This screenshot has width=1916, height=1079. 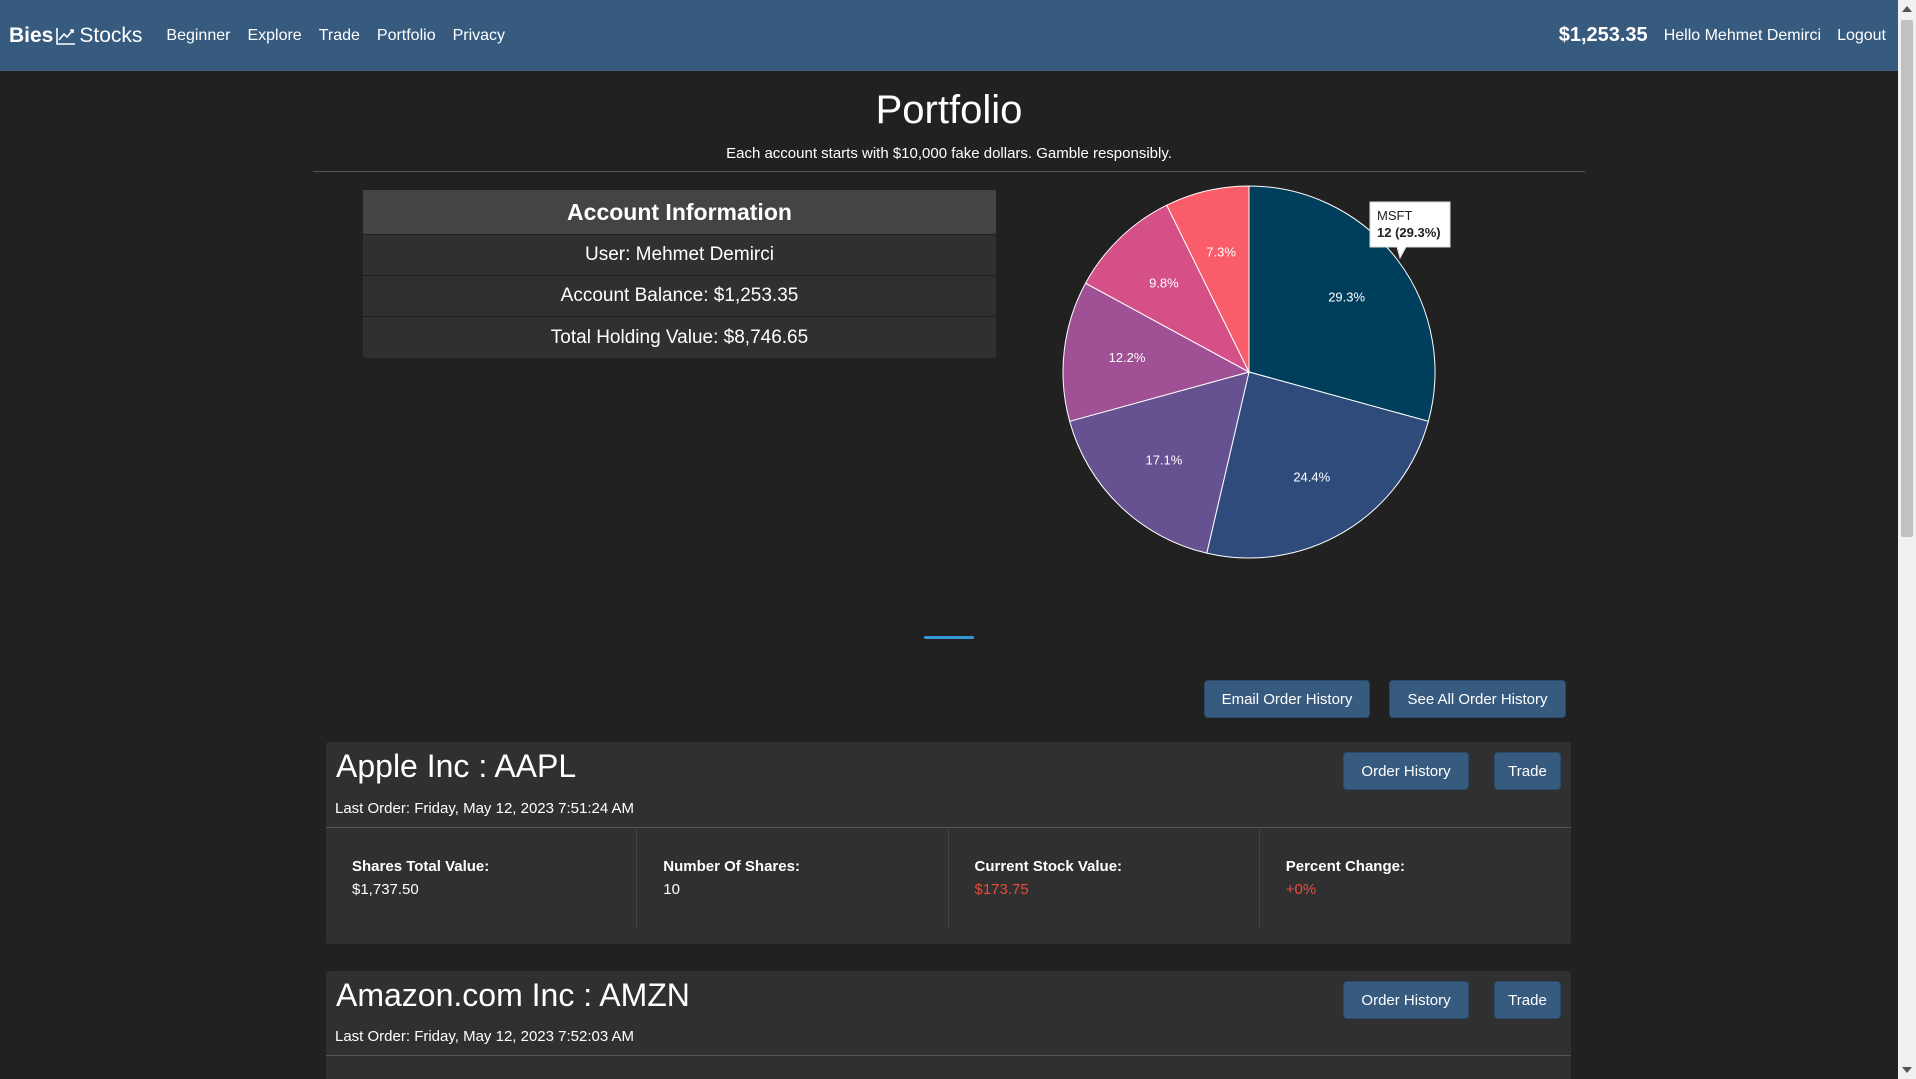 What do you see at coordinates (1048, 866) in the screenshot?
I see `metric-label: Current Stock Value:` at bounding box center [1048, 866].